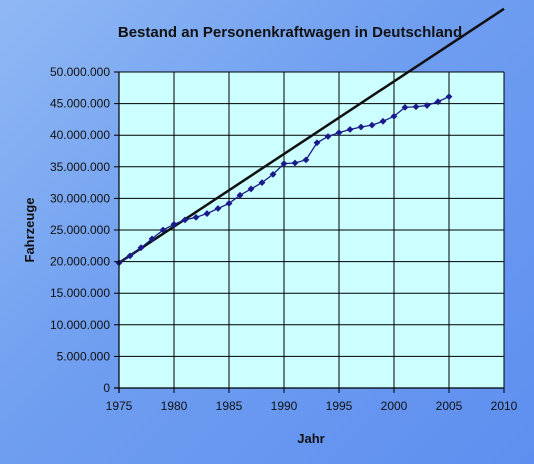 The width and height of the screenshot is (534, 464). What do you see at coordinates (29, 229) in the screenshot?
I see `y-axis-title: Fahrzeuge` at bounding box center [29, 229].